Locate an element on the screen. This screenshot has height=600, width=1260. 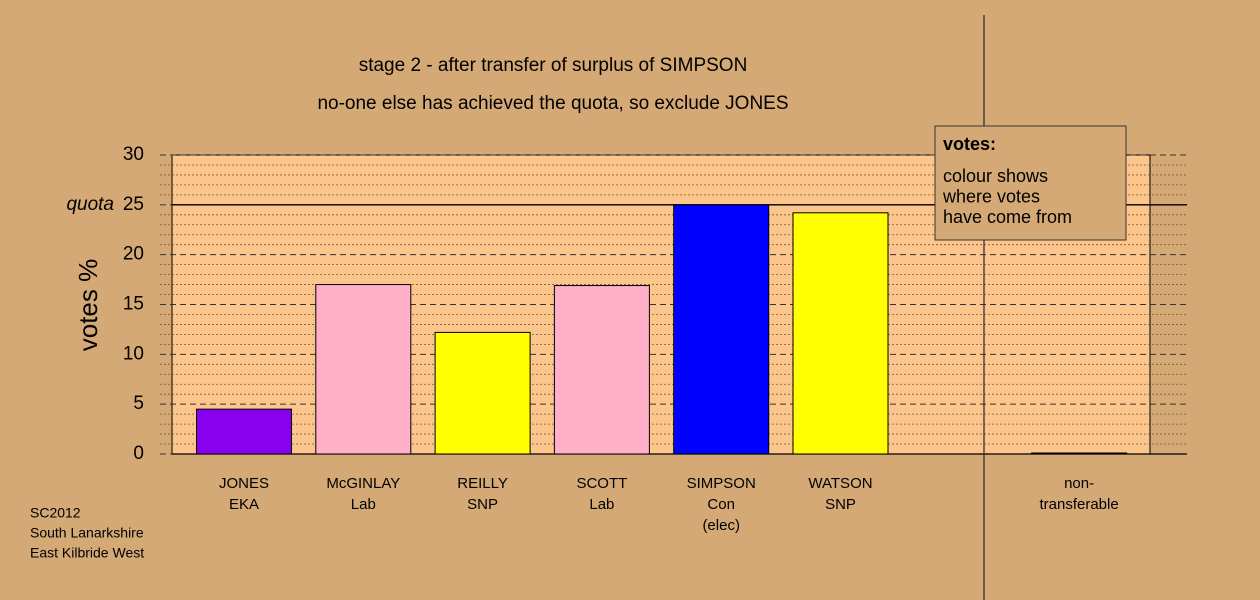
y-tick-label: 0 is located at coordinates (138, 453).